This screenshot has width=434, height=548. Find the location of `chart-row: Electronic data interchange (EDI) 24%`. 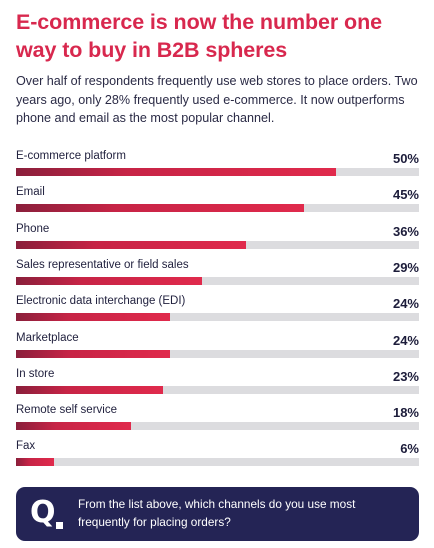

chart-row: Electronic data interchange (EDI) 24% is located at coordinates (217, 313).